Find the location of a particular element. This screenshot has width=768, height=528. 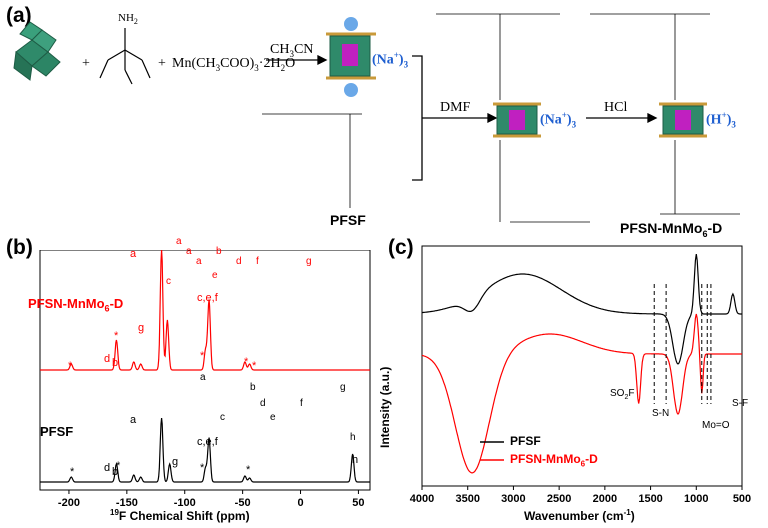

nmr-black-peak-g: g is located at coordinates (175, 462).